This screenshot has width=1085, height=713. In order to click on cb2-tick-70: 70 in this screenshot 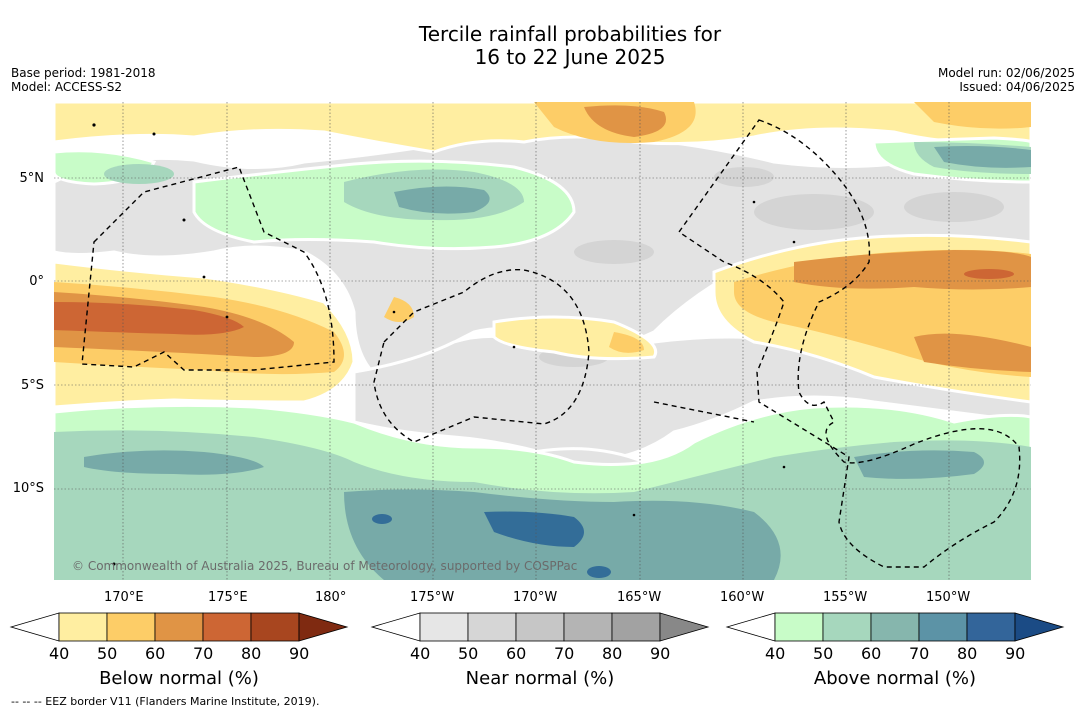, I will do `click(564, 653)`.